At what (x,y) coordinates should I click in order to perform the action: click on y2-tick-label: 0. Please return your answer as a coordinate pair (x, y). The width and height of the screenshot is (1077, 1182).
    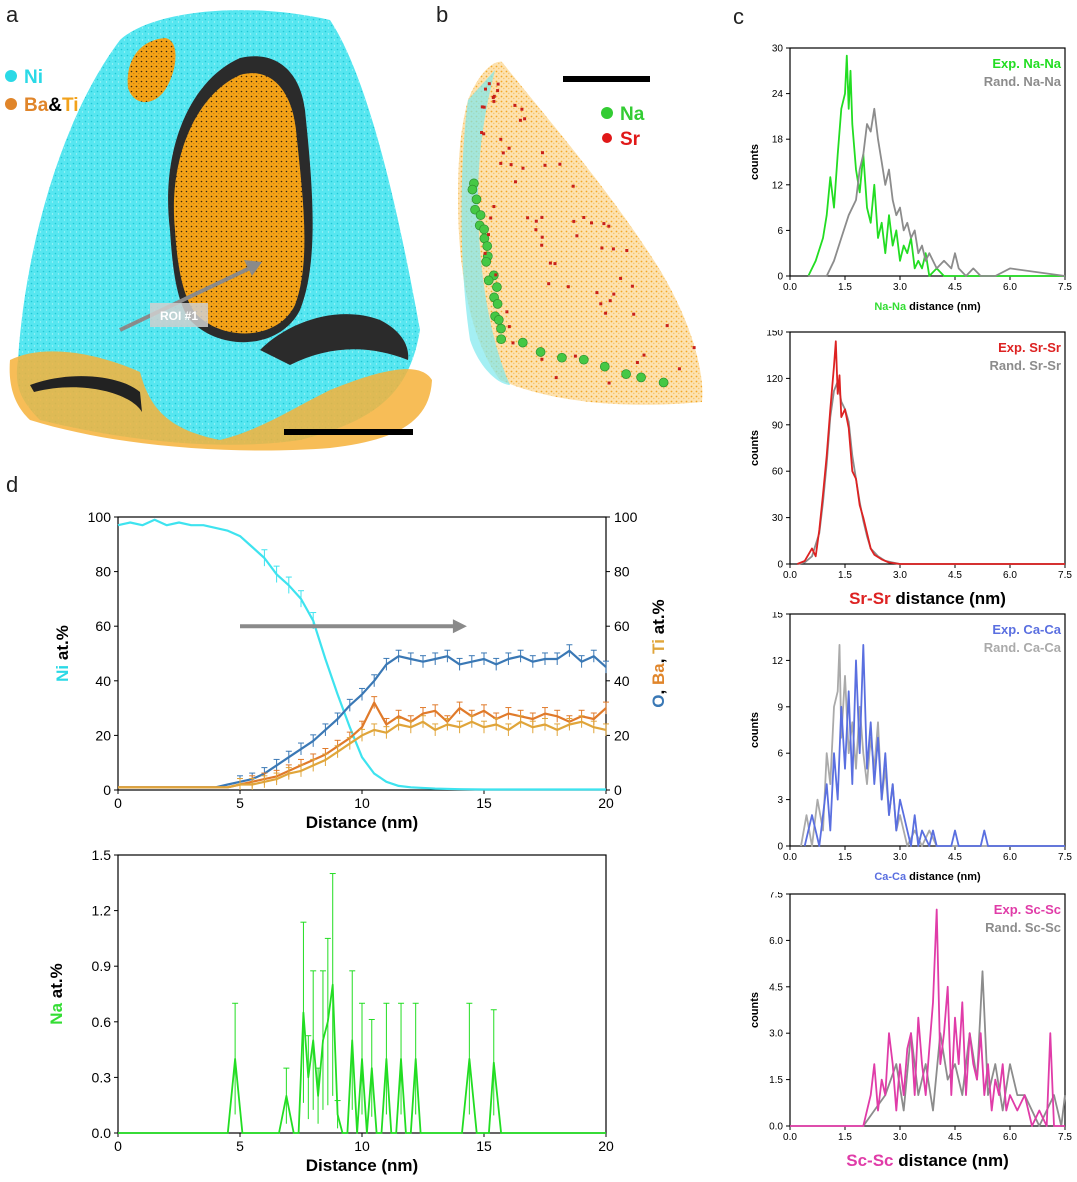
    Looking at the image, I should click on (618, 790).